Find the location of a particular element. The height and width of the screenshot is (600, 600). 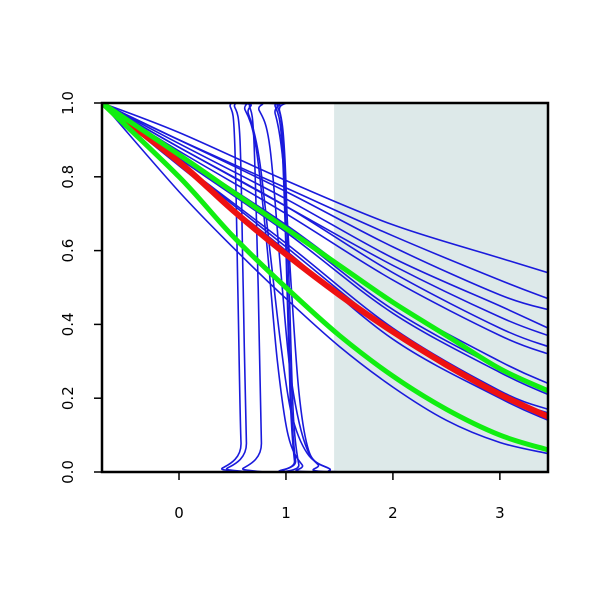

x-tick-label: 1 is located at coordinates (286, 513).